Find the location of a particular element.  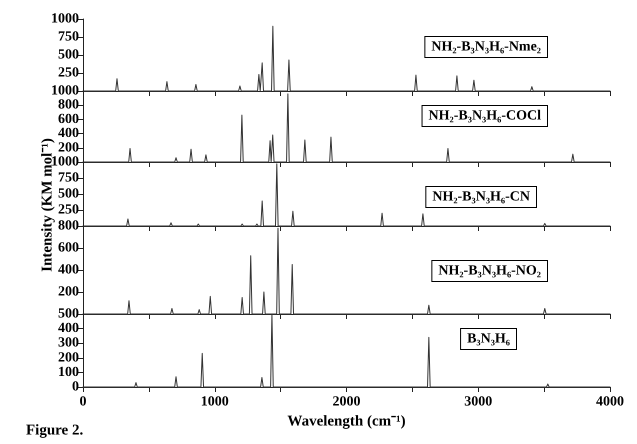

annotation: NH₂-B₃N₃H₆-CN is located at coordinates (481, 197).